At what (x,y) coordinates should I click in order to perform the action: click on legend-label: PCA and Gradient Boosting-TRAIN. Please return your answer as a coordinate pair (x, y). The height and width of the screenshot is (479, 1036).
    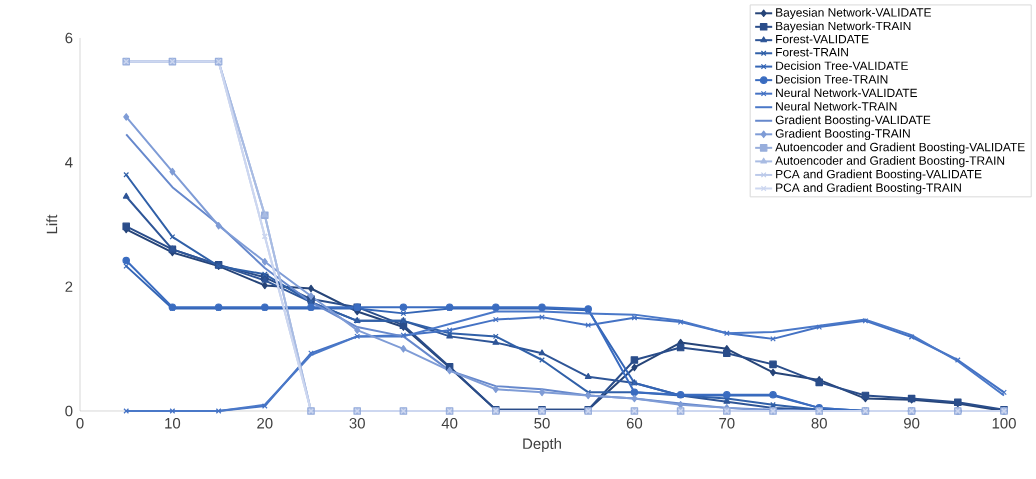
    Looking at the image, I should click on (868, 189).